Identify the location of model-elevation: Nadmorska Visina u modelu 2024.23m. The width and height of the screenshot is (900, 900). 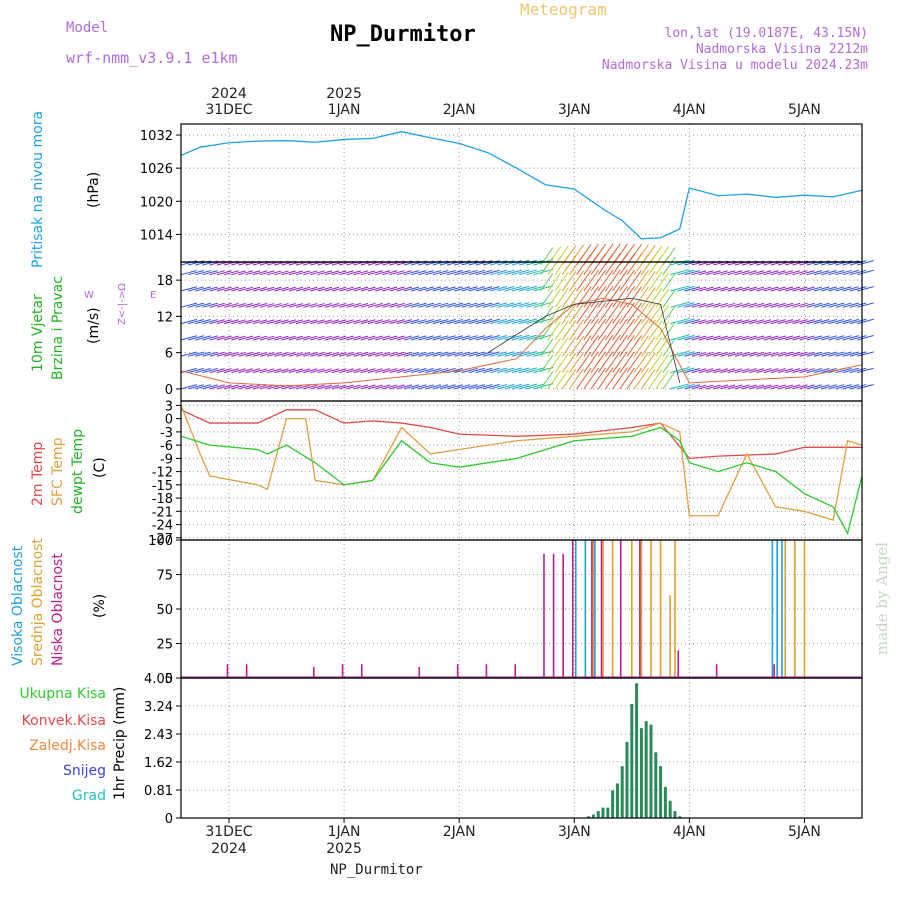
(734, 65).